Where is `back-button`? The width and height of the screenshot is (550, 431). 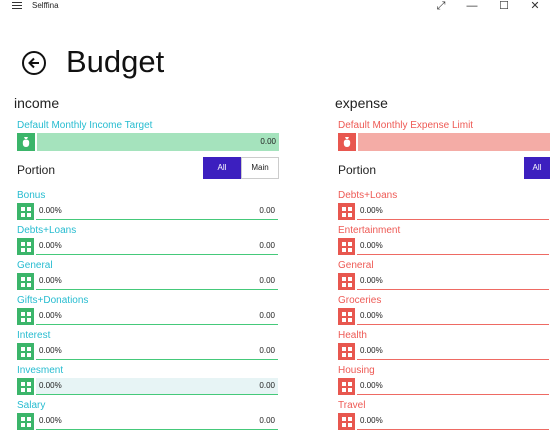
back-button is located at coordinates (34, 63).